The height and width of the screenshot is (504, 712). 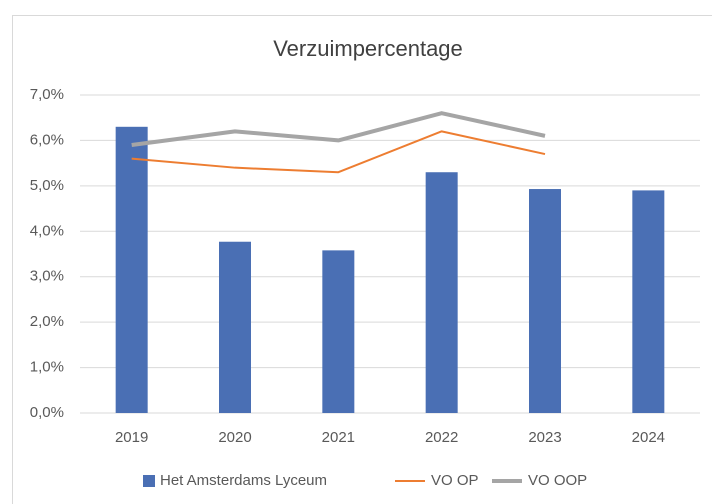 I want to click on legend-label: Het Amsterdams Lyceum, so click(x=243, y=480).